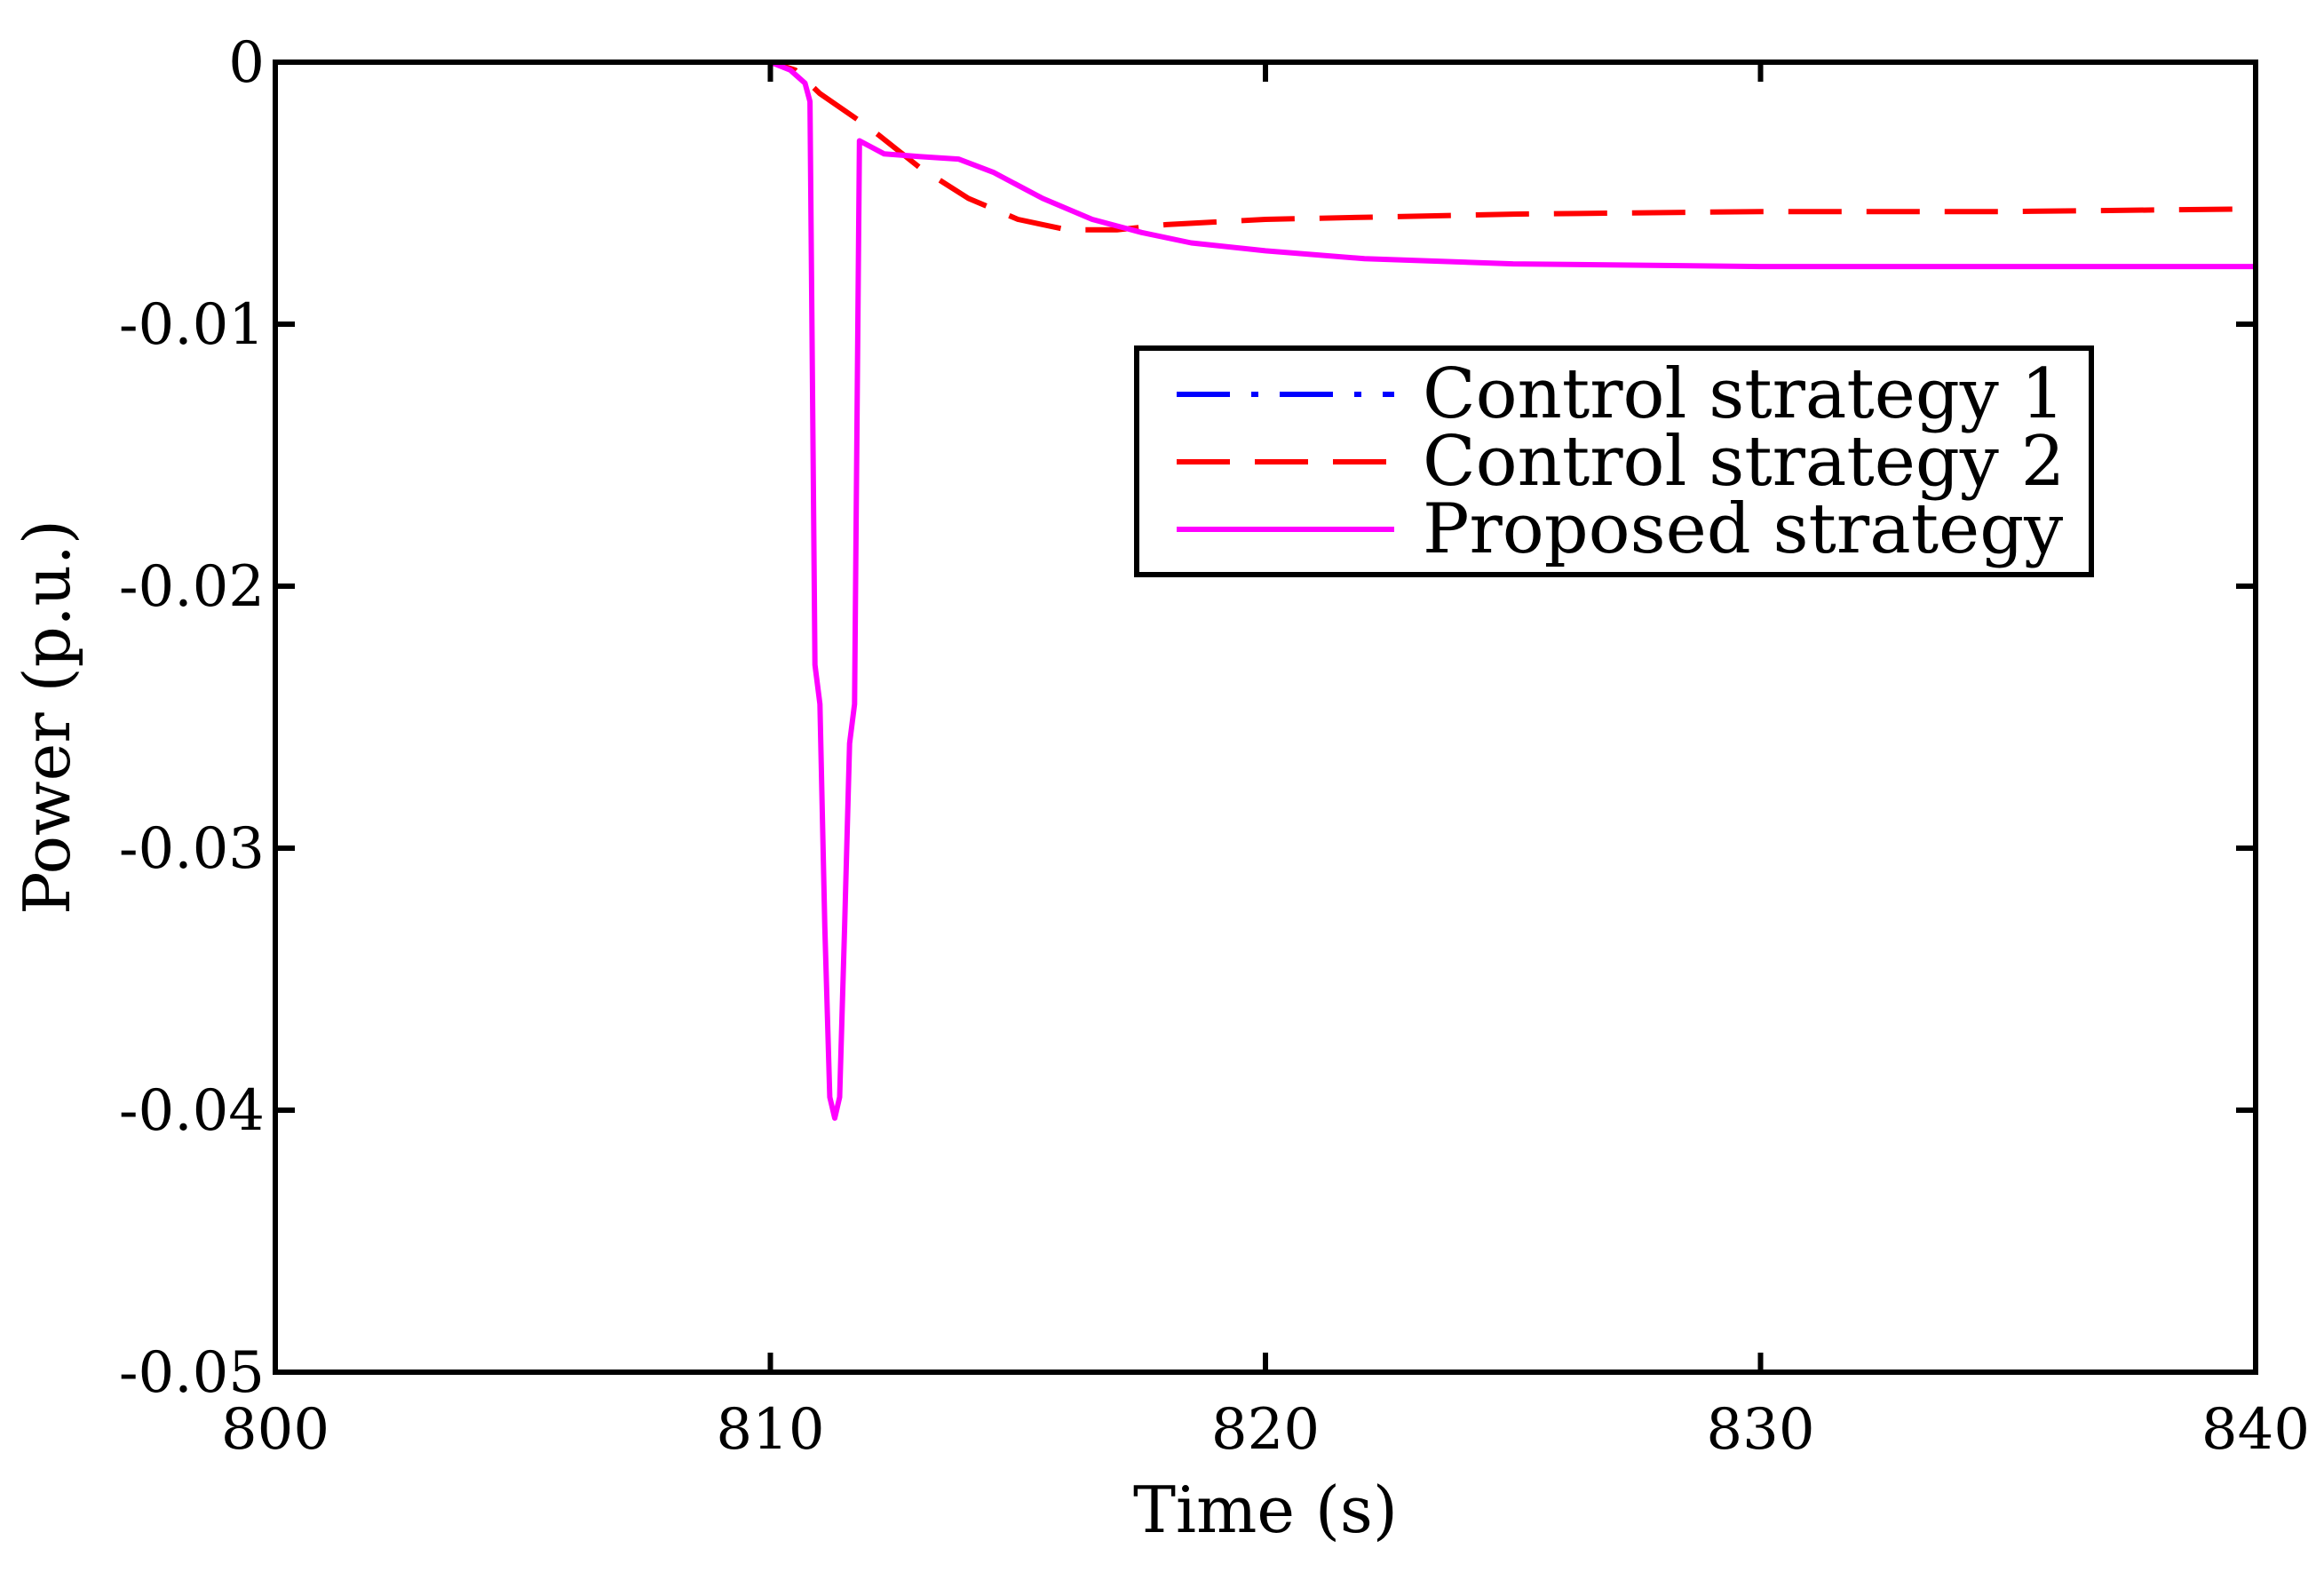 Image resolution: width=2324 pixels, height=1572 pixels. What do you see at coordinates (2255, 1430) in the screenshot?
I see `x-tick-label: 840` at bounding box center [2255, 1430].